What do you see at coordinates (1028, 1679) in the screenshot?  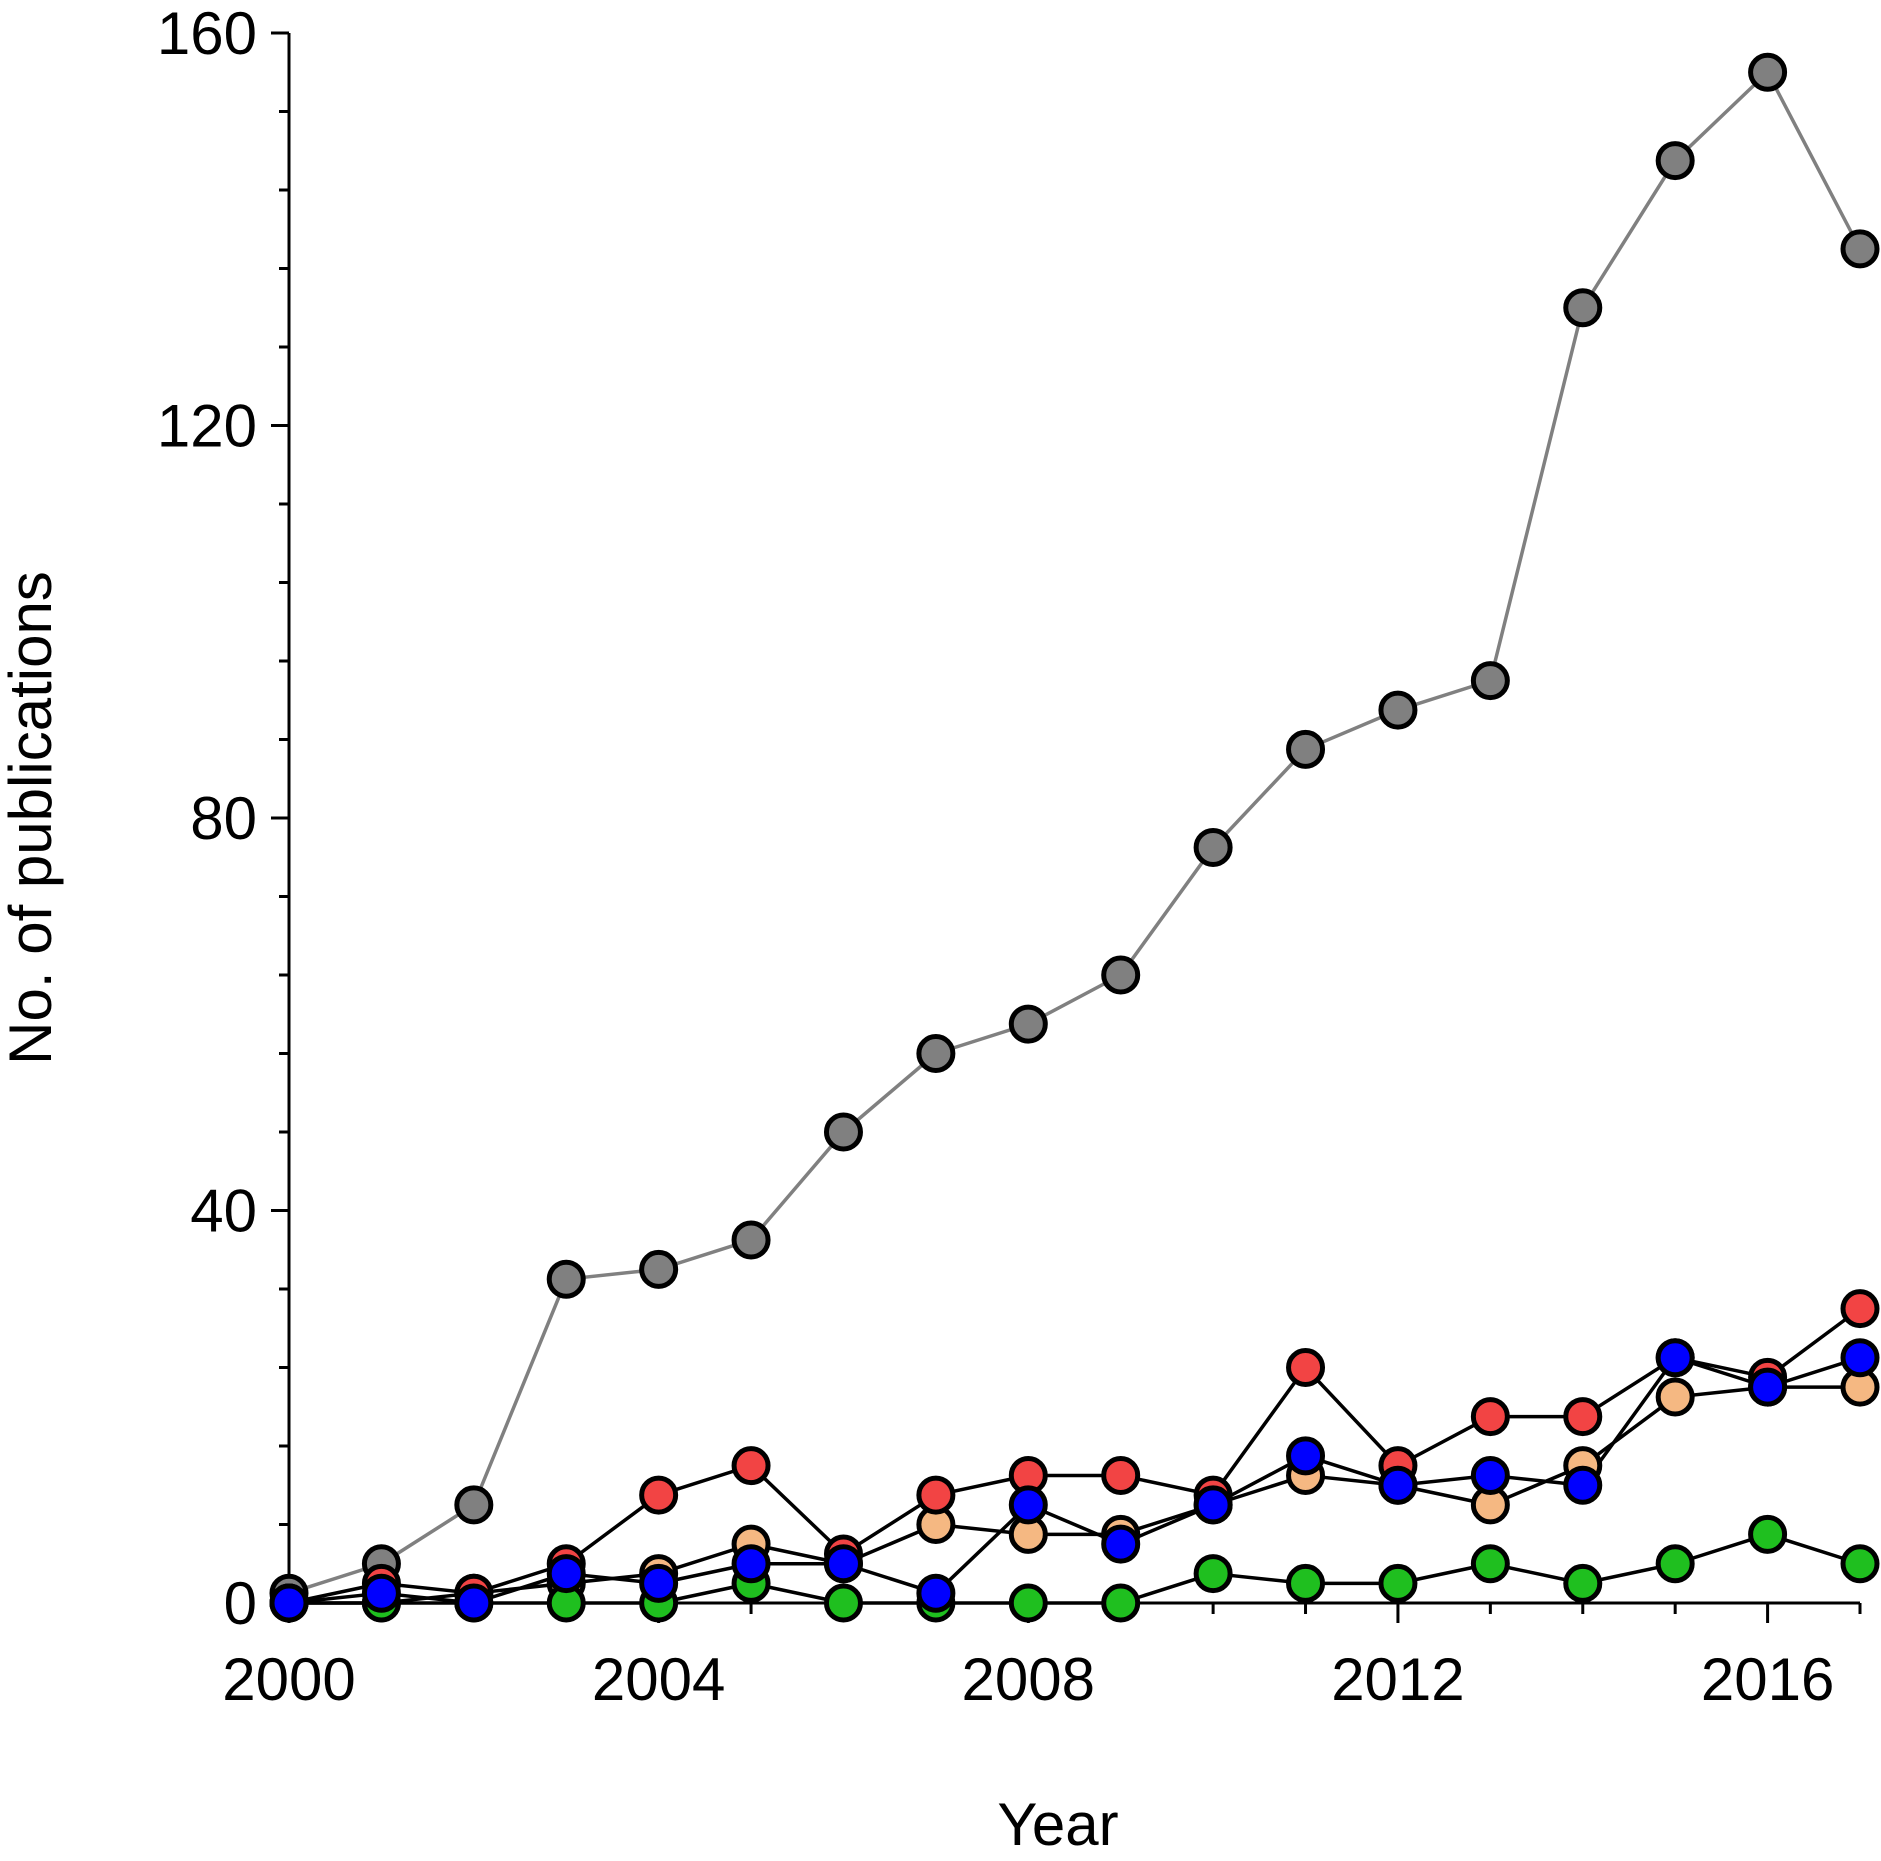 I see `x-tick-label: 2008` at bounding box center [1028, 1679].